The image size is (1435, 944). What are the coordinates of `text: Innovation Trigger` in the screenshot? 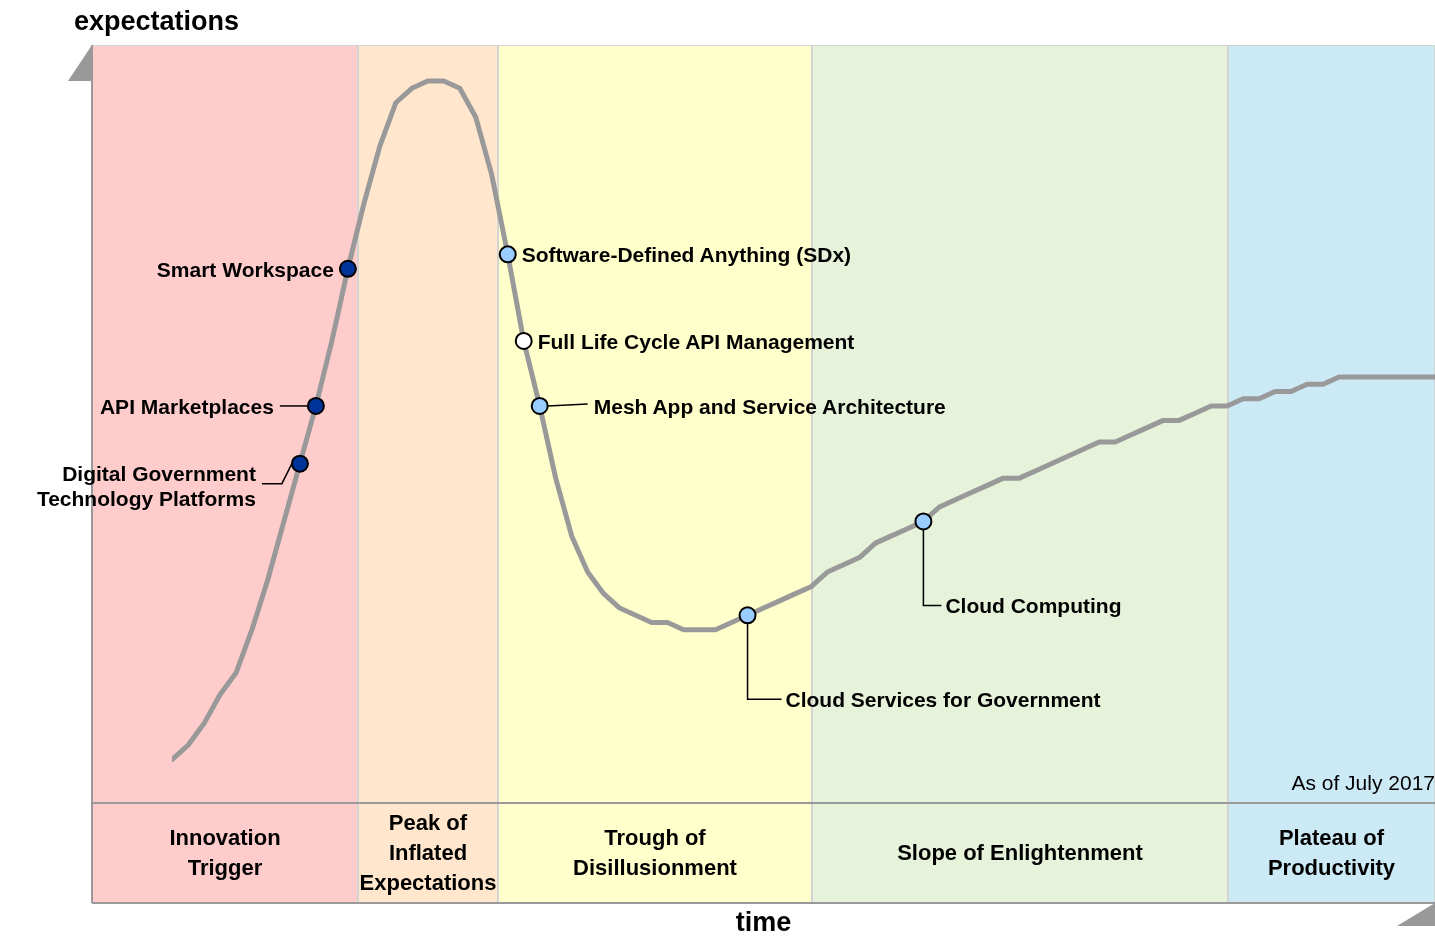 It's located at (225, 853).